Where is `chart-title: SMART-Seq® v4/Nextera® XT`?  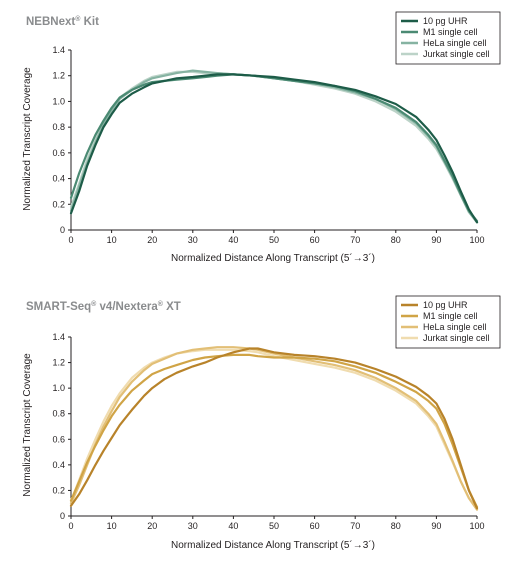 chart-title: SMART-Seq® v4/Nextera® XT is located at coordinates (103, 306).